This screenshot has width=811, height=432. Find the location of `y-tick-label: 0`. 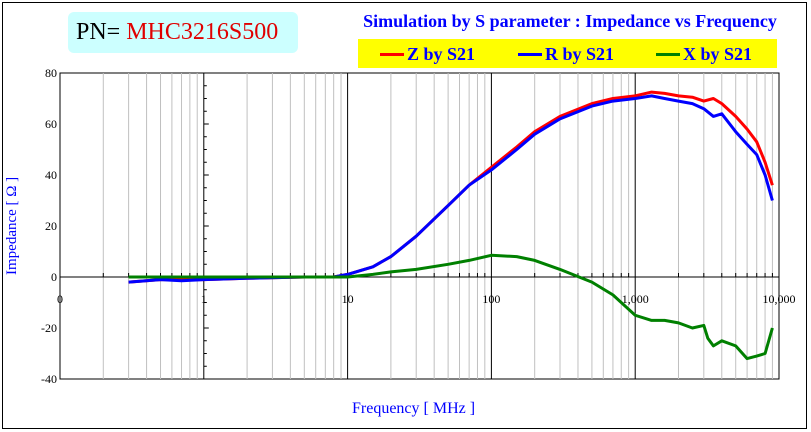

y-tick-label: 0 is located at coordinates (54, 277).